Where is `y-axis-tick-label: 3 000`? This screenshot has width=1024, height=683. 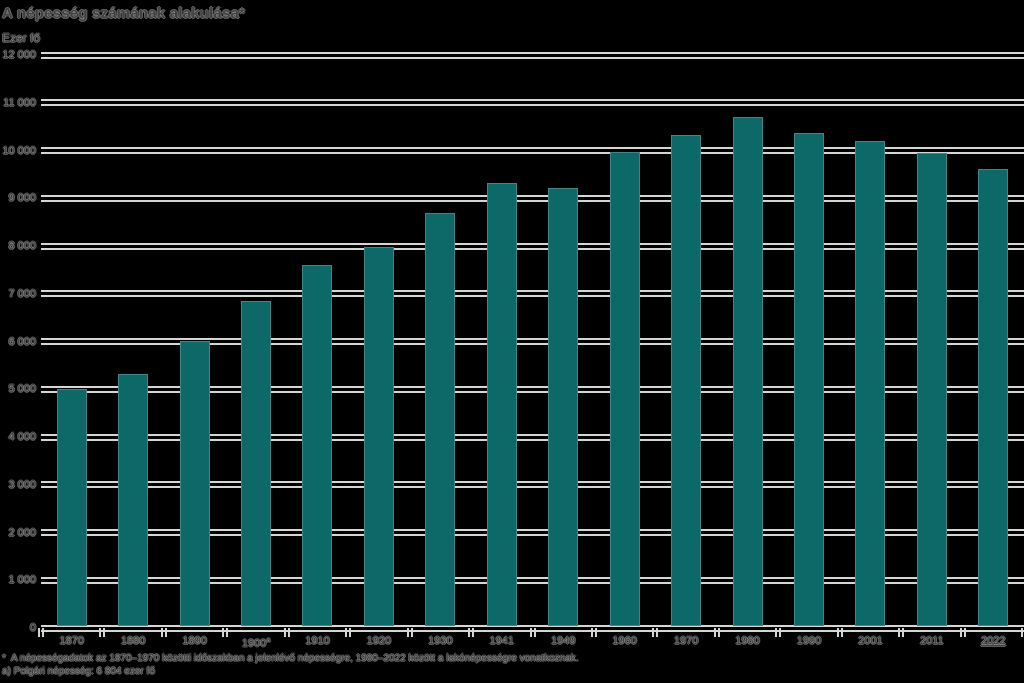
y-axis-tick-label: 3 000 is located at coordinates (22, 484).